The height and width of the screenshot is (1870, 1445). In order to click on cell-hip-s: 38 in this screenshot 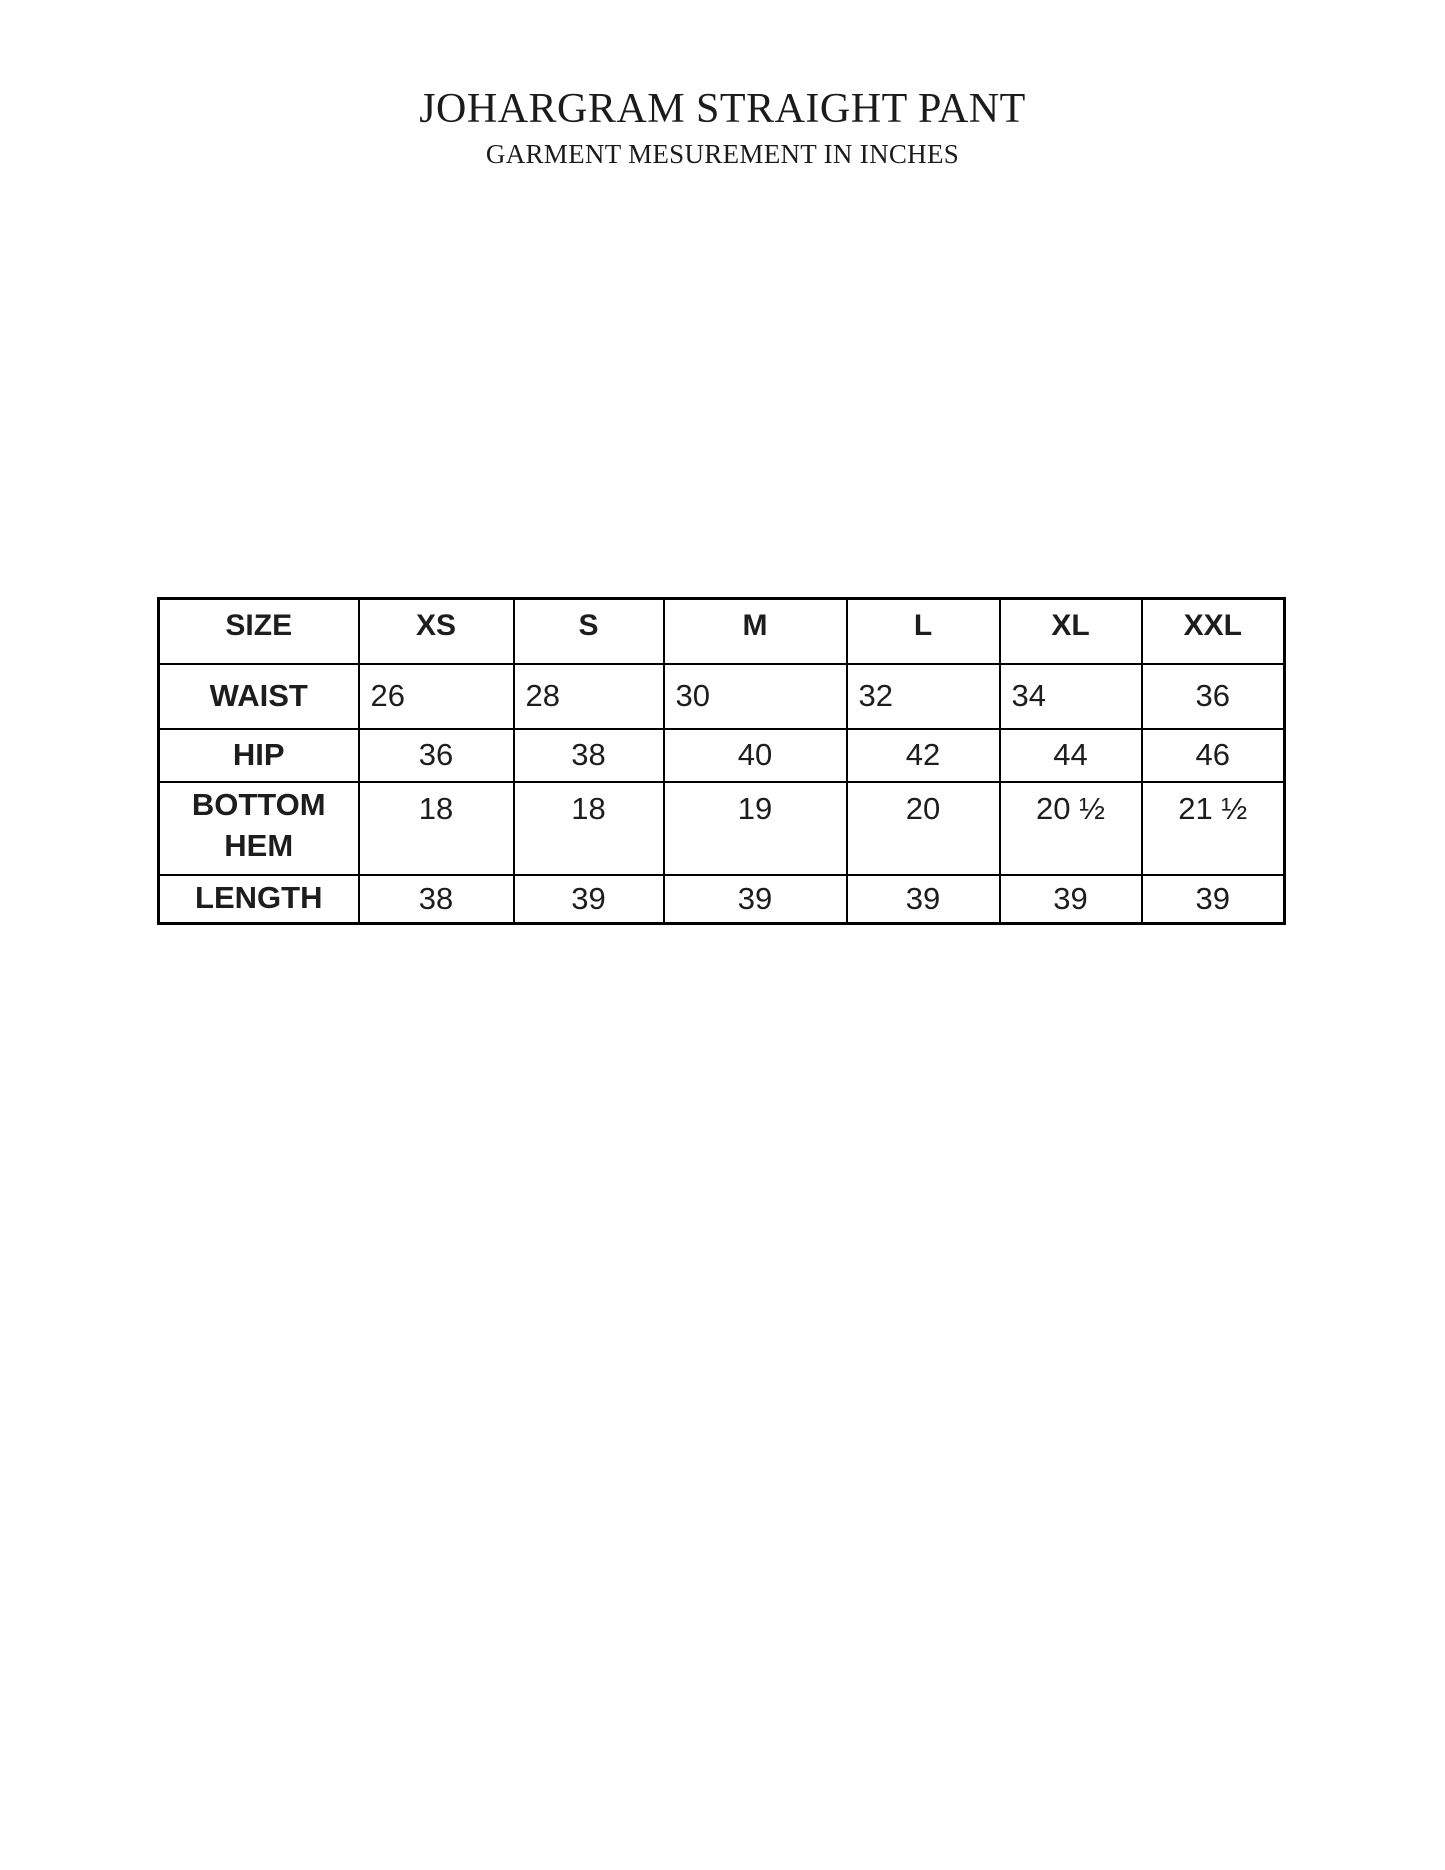, I will do `click(588, 755)`.